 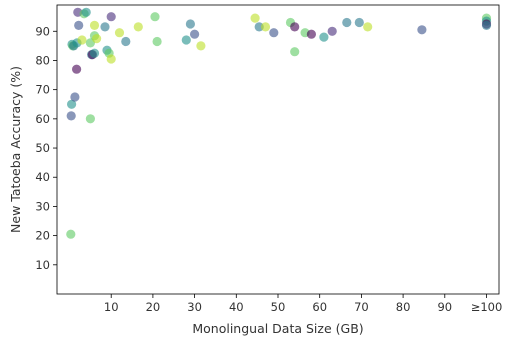 I want to click on y-tick-label: 10, so click(x=42, y=265).